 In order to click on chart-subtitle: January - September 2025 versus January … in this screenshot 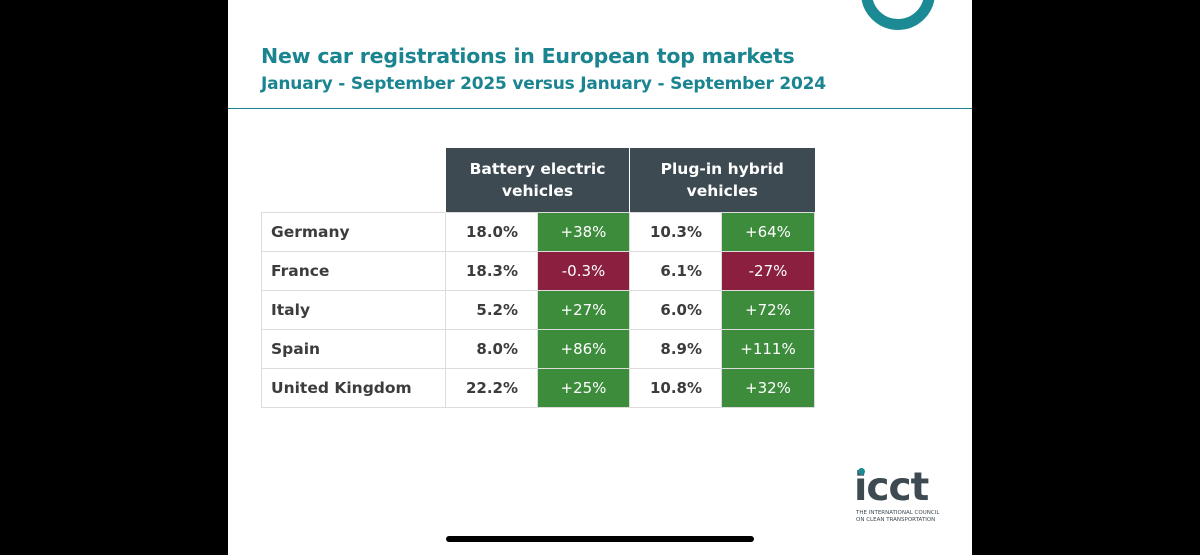, I will do `click(543, 84)`.